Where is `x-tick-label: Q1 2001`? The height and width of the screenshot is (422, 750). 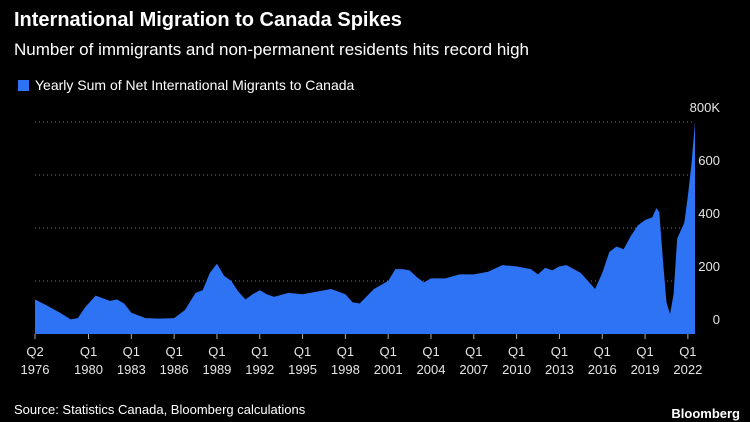 x-tick-label: Q1 2001 is located at coordinates (388, 360).